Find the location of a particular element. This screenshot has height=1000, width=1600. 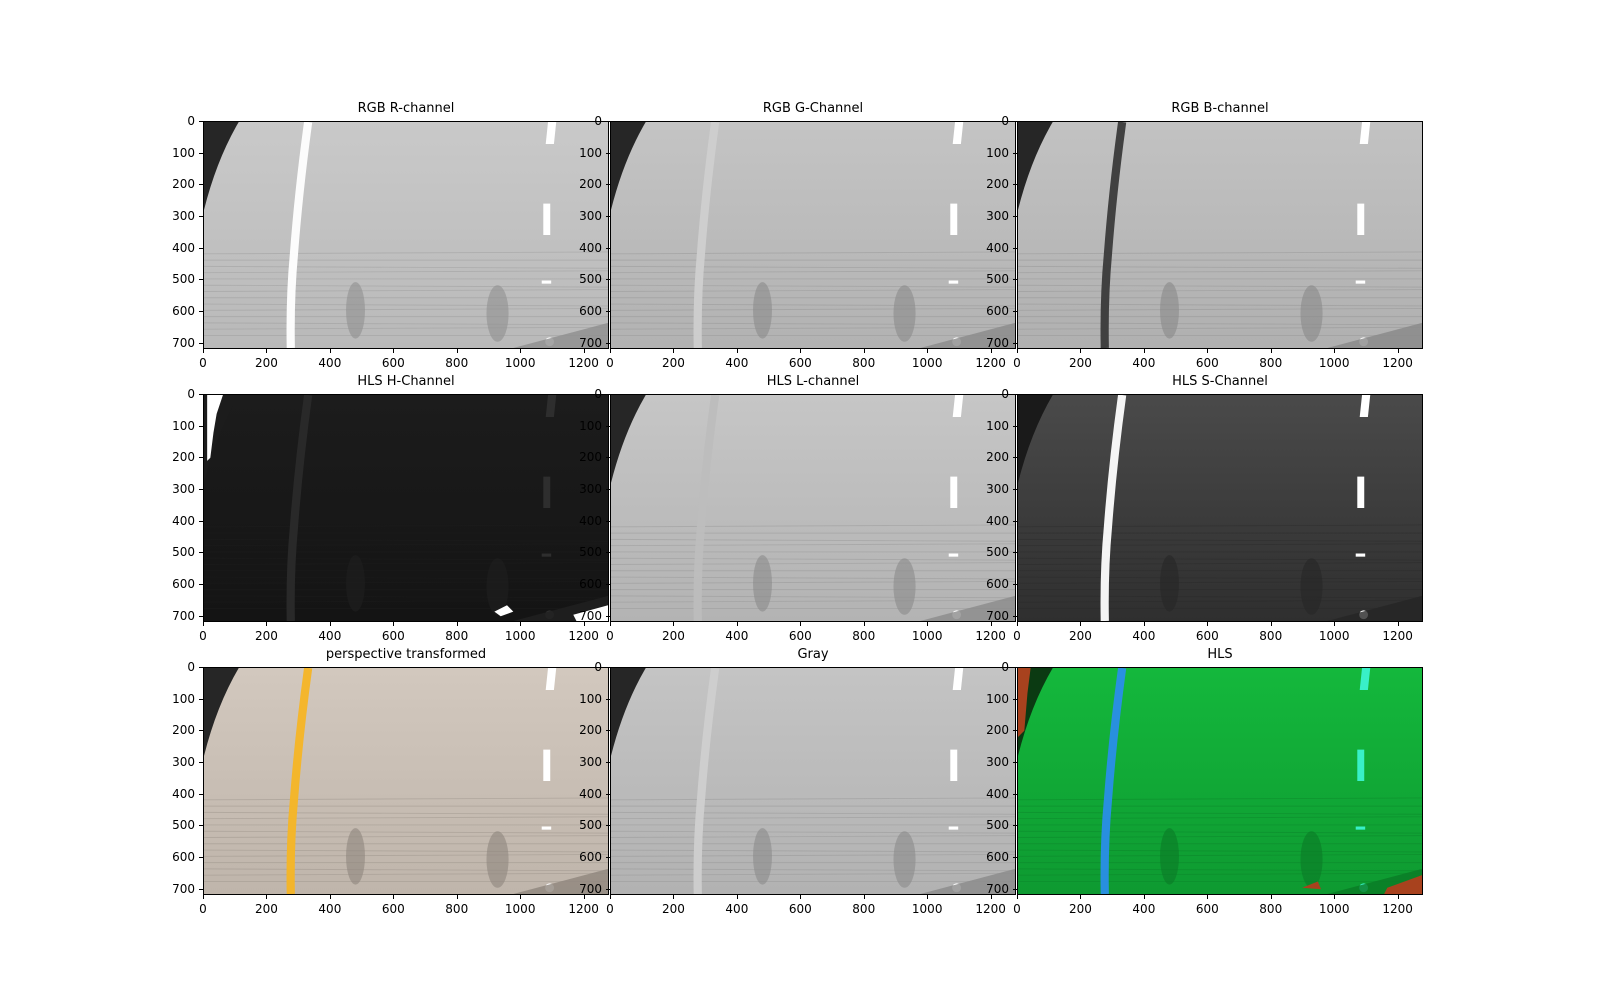

x-tick-label: 600 is located at coordinates (393, 909).